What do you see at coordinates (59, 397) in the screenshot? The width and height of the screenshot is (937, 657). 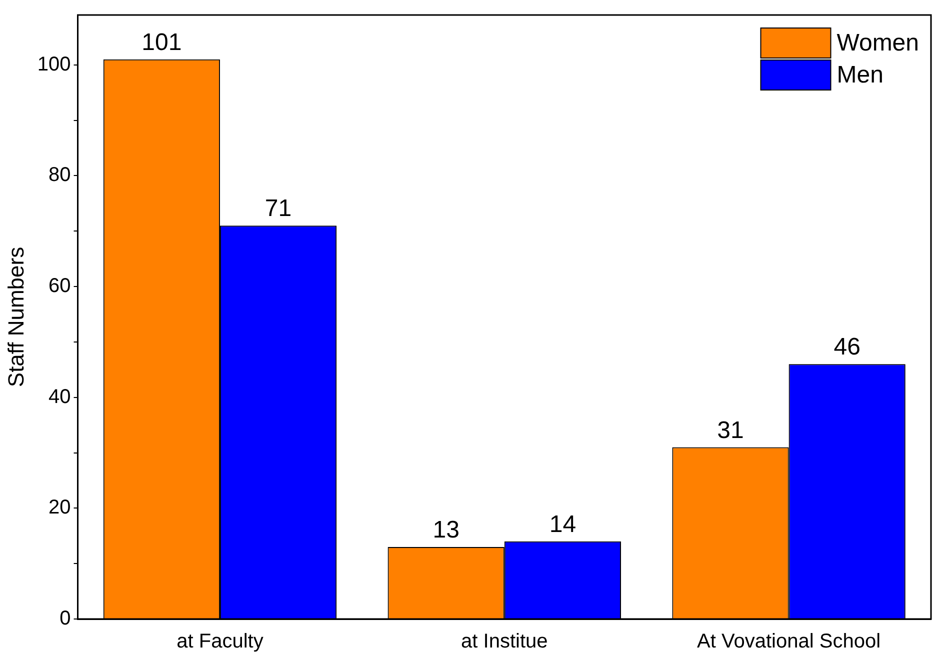 I see `y-tick-label: 40` at bounding box center [59, 397].